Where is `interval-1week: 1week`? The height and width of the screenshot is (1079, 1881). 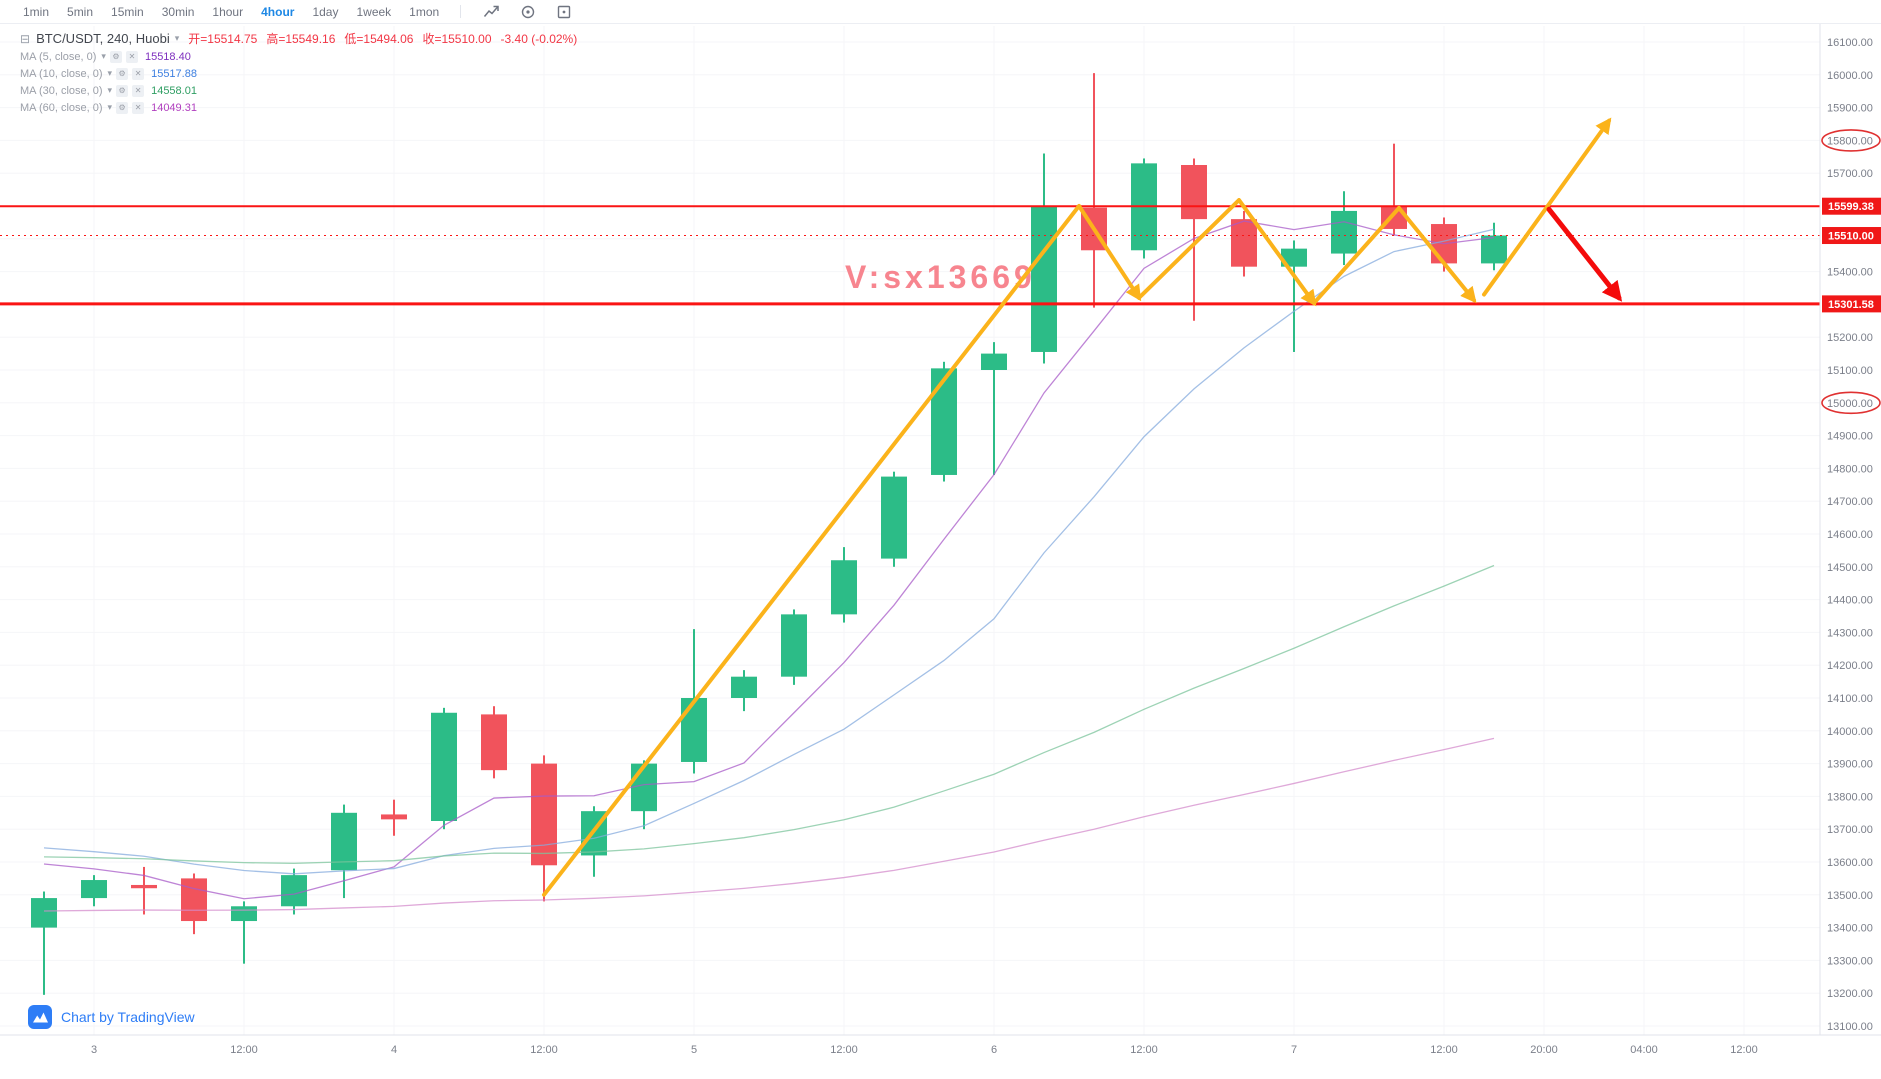 interval-1week: 1week is located at coordinates (374, 11).